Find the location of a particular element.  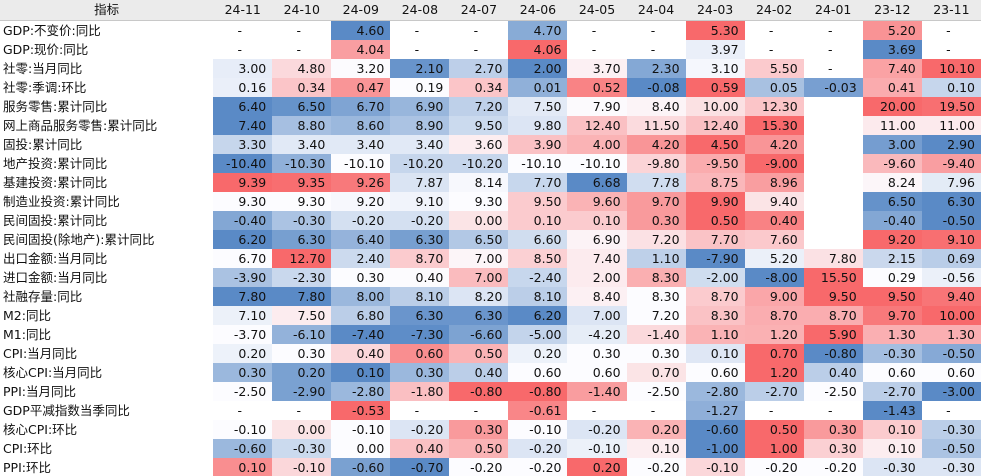

value-cell: -0.03 is located at coordinates (833, 87).